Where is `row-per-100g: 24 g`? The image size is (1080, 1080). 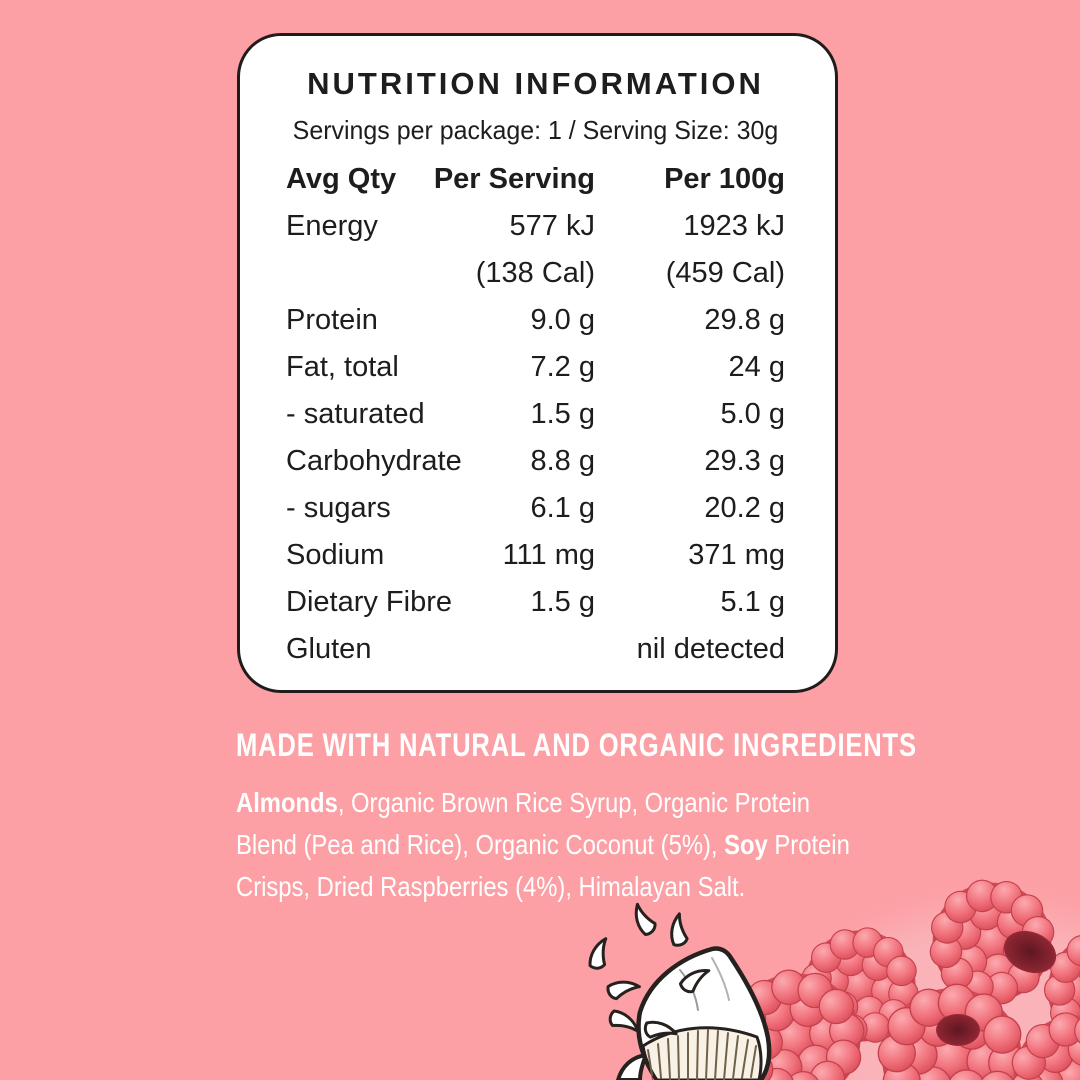
row-per-100g: 24 g is located at coordinates (756, 367).